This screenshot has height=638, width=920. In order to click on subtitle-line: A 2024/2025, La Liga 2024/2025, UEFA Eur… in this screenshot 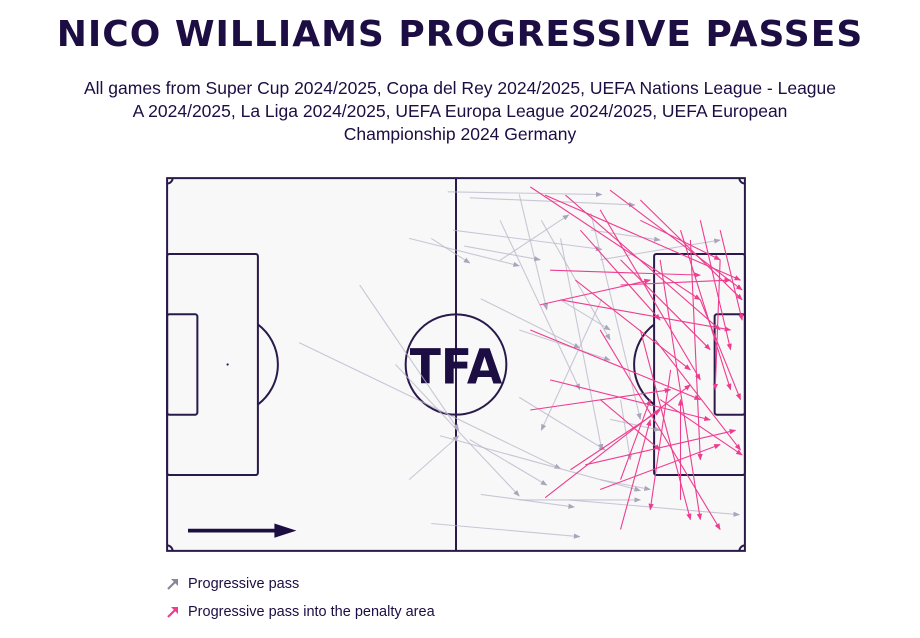, I will do `click(460, 111)`.